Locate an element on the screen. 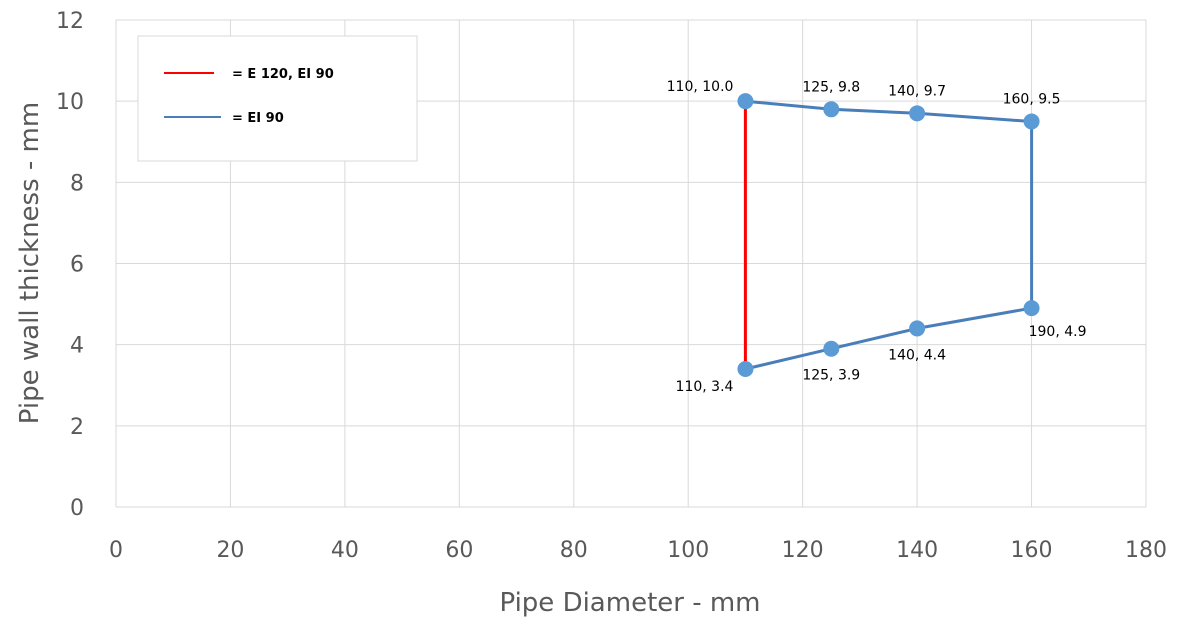 Image resolution: width=1181 pixels, height=617 pixels. data-label: 160, 9.5 is located at coordinates (1032, 99).